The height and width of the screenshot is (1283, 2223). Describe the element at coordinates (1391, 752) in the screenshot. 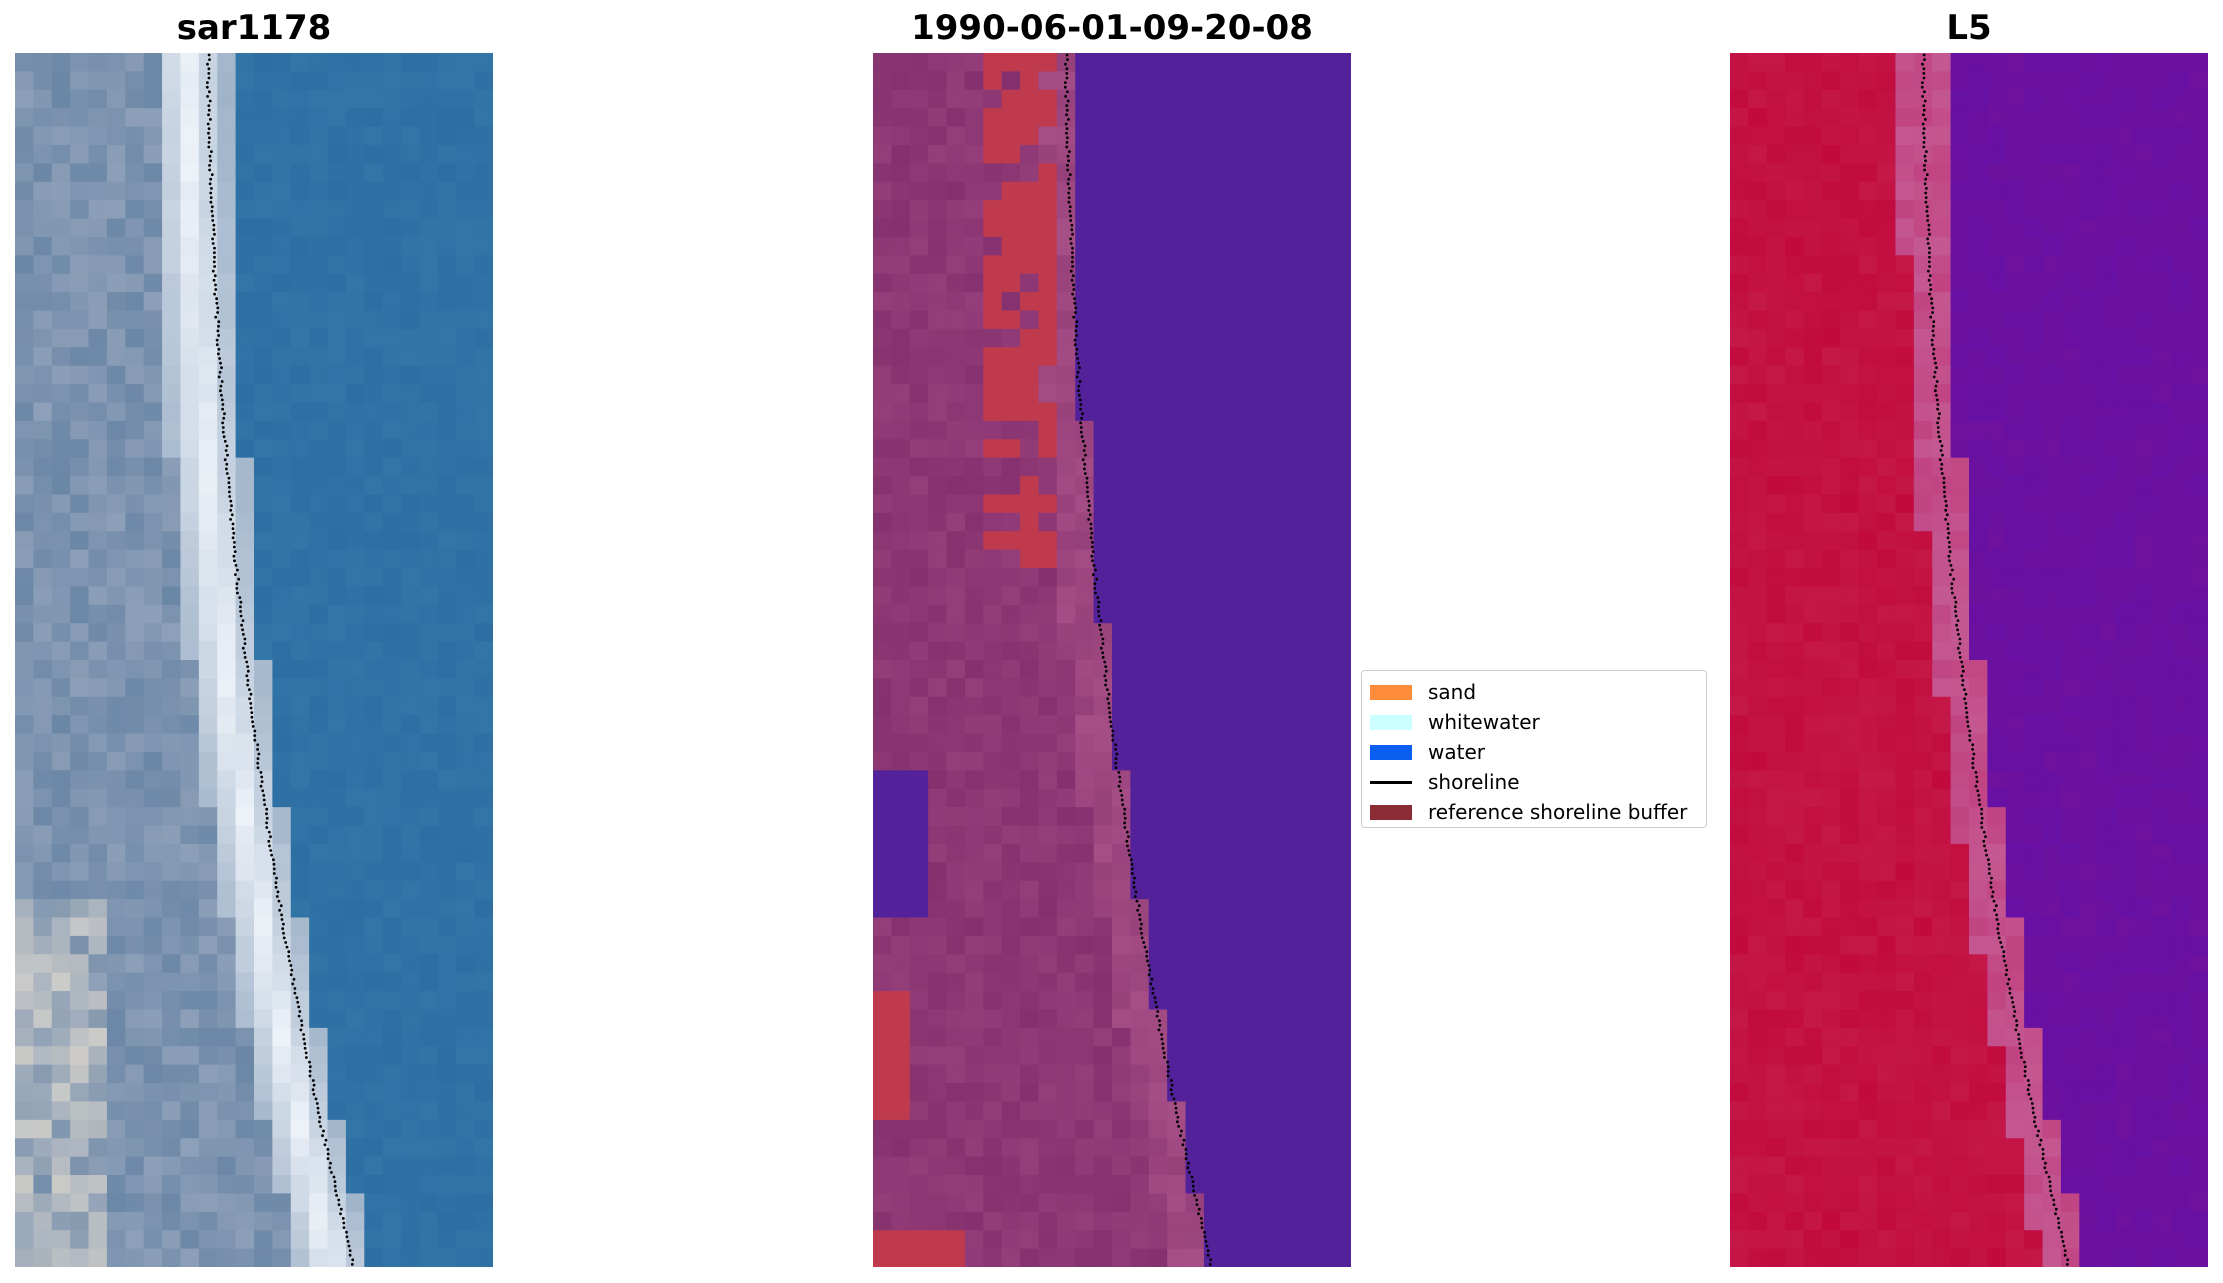

I see `legend-swatch-water` at that location.